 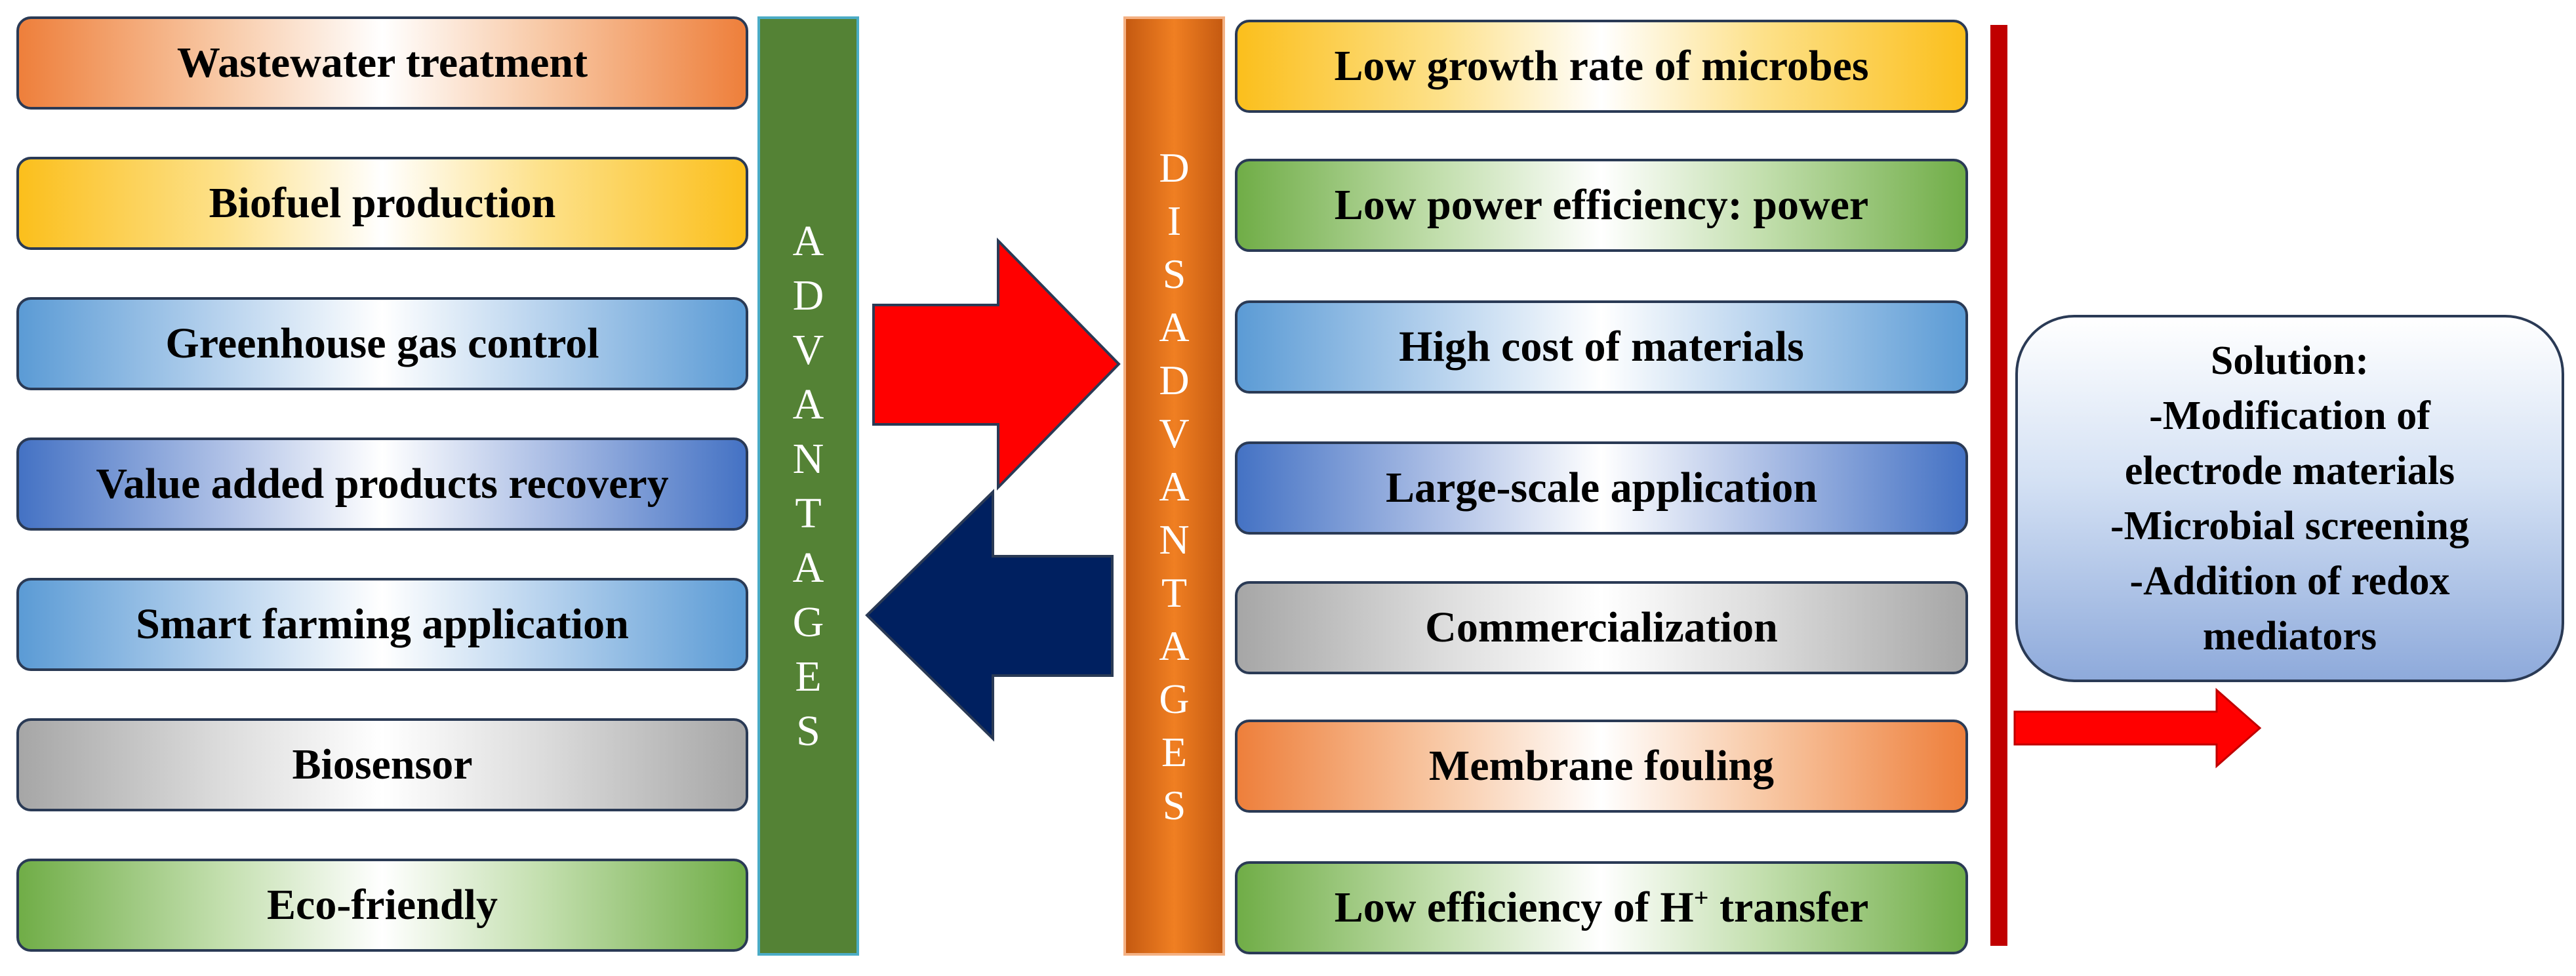 I want to click on solution-line: electrode materials, so click(x=2289, y=471).